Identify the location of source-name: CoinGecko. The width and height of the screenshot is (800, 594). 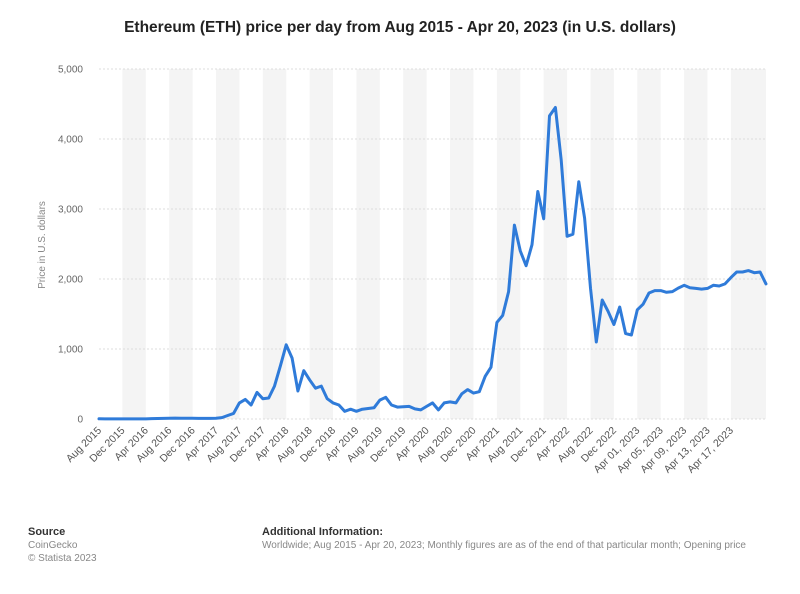
(53, 545).